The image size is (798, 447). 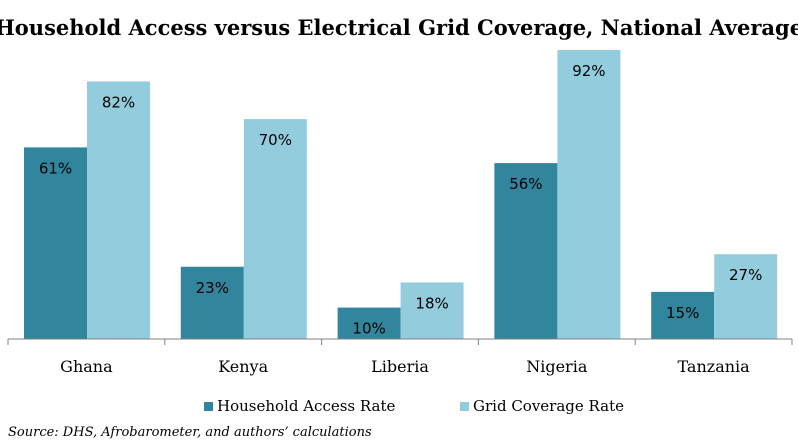 What do you see at coordinates (212, 288) in the screenshot?
I see `data-label: 23%` at bounding box center [212, 288].